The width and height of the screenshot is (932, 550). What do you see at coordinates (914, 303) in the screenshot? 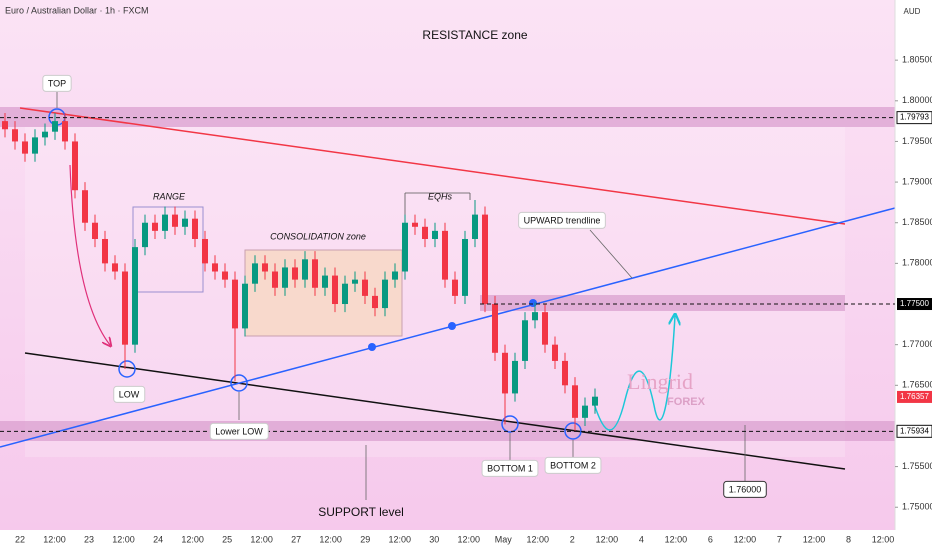
I see `price-tag-label: 1.77500` at bounding box center [914, 303].